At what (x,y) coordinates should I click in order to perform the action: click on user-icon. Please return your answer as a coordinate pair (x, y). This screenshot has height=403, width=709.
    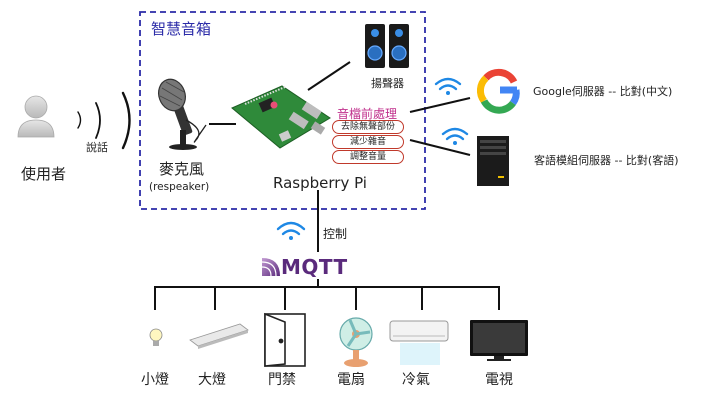
    Looking at the image, I should click on (36, 116).